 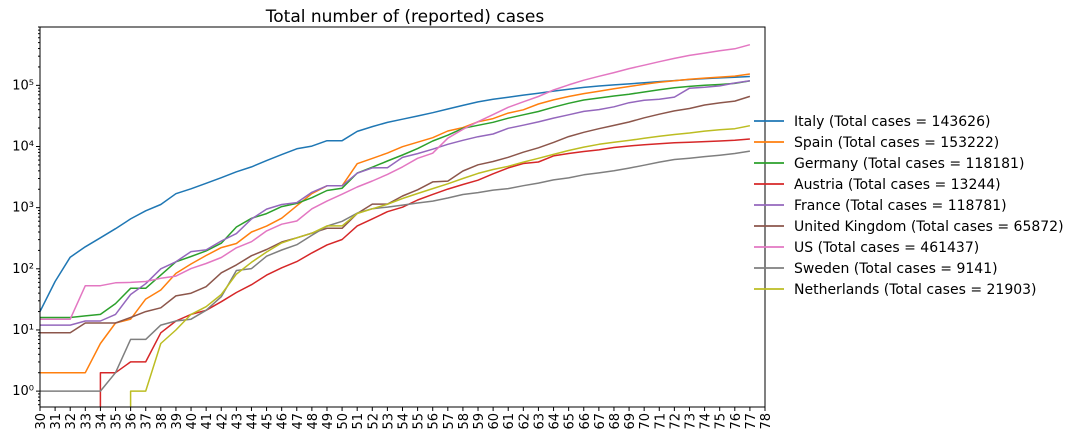 I want to click on x-tick-label: 59, so click(x=479, y=421).